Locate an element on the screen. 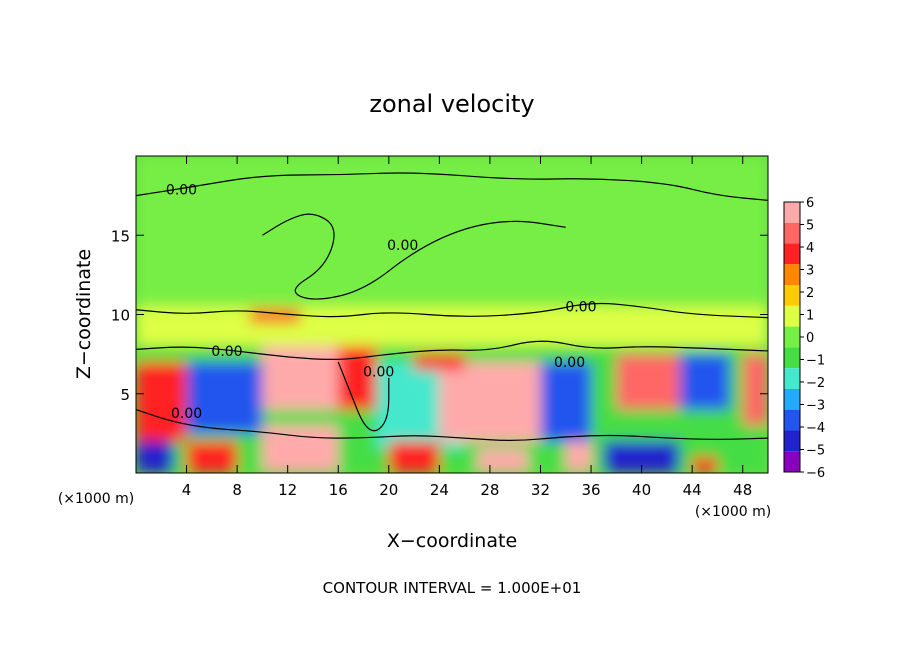 This screenshot has height=654, width=904. x-tick-label-9: 40 is located at coordinates (641, 490).